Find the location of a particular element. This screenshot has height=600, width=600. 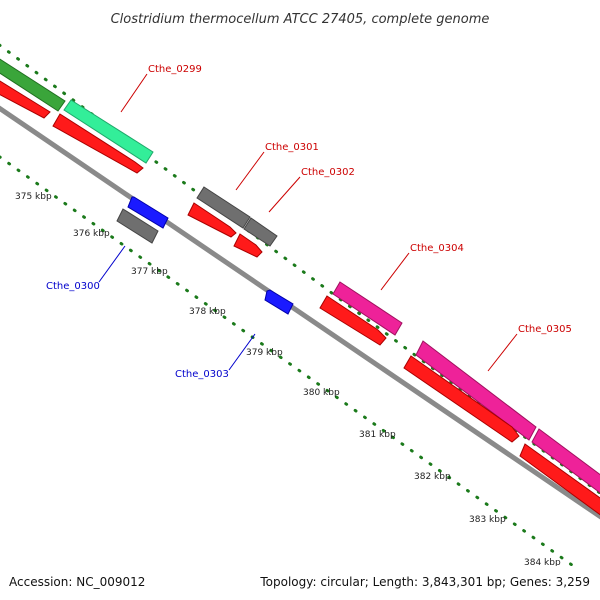

mint-feature-bar is located at coordinates (108, 131).